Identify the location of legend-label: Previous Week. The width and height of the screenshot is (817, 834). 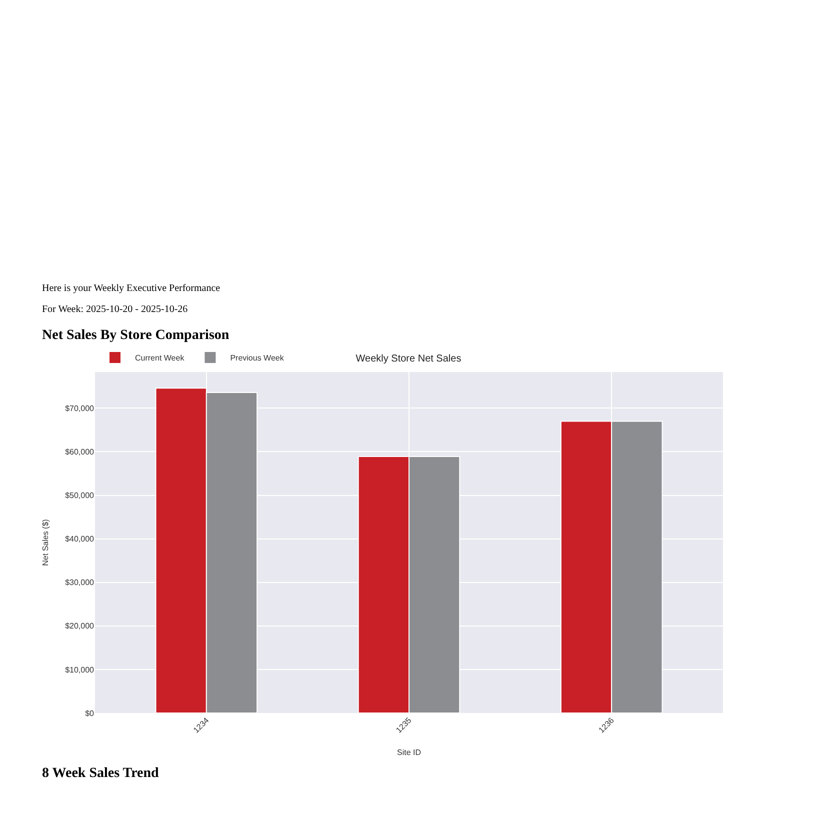
(257, 358).